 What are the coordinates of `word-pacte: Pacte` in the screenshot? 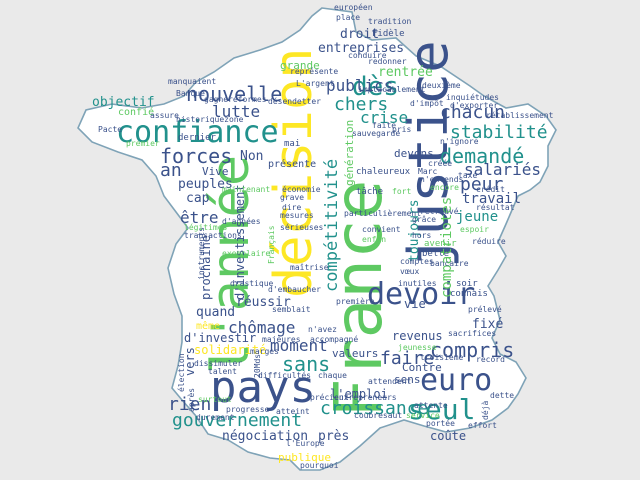 It's located at (110, 129).